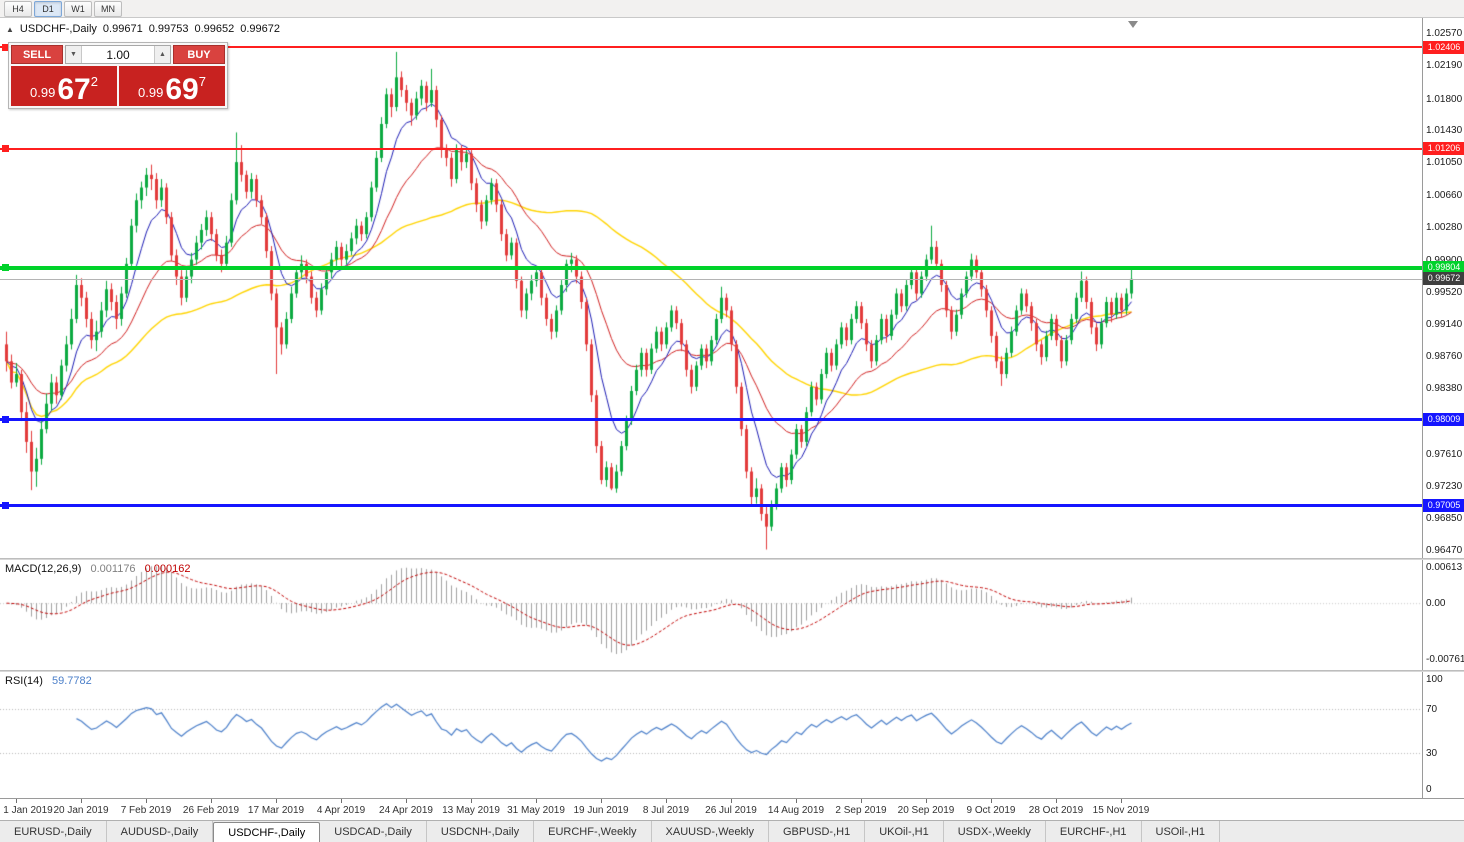 This screenshot has width=1464, height=842. Describe the element at coordinates (1444, 163) in the screenshot. I see `price-axis-label: 1.01050` at that location.